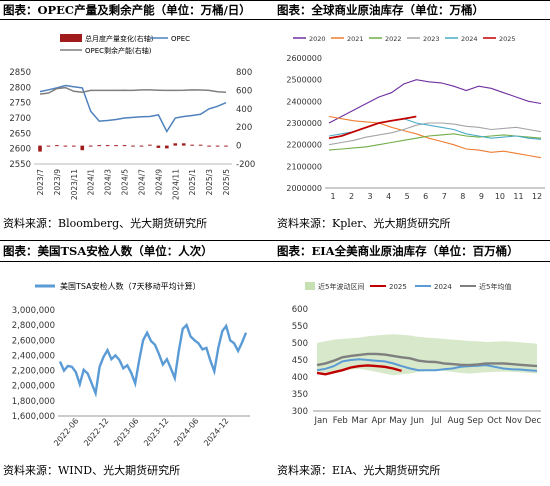  I want to click on x-tick: 2024/9, so click(158, 182).